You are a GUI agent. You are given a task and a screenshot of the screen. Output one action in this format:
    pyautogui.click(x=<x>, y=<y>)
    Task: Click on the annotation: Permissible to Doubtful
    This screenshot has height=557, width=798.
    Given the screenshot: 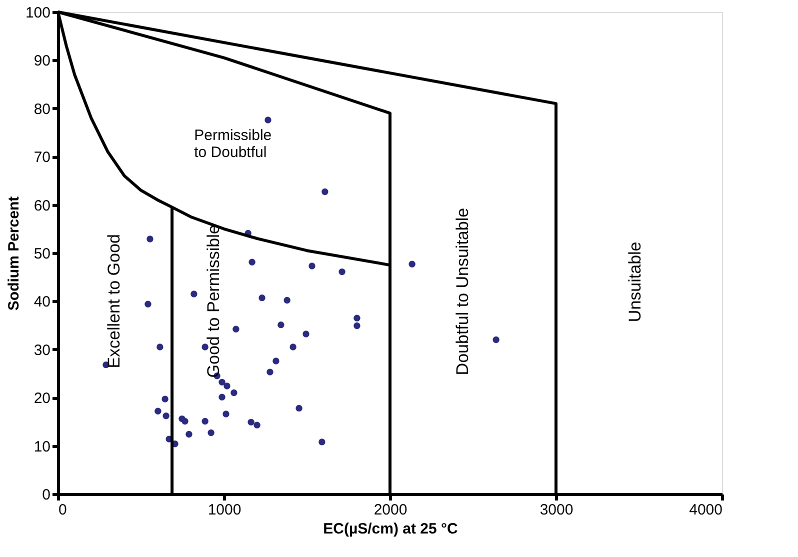 What is the action you would take?
    pyautogui.click(x=233, y=143)
    